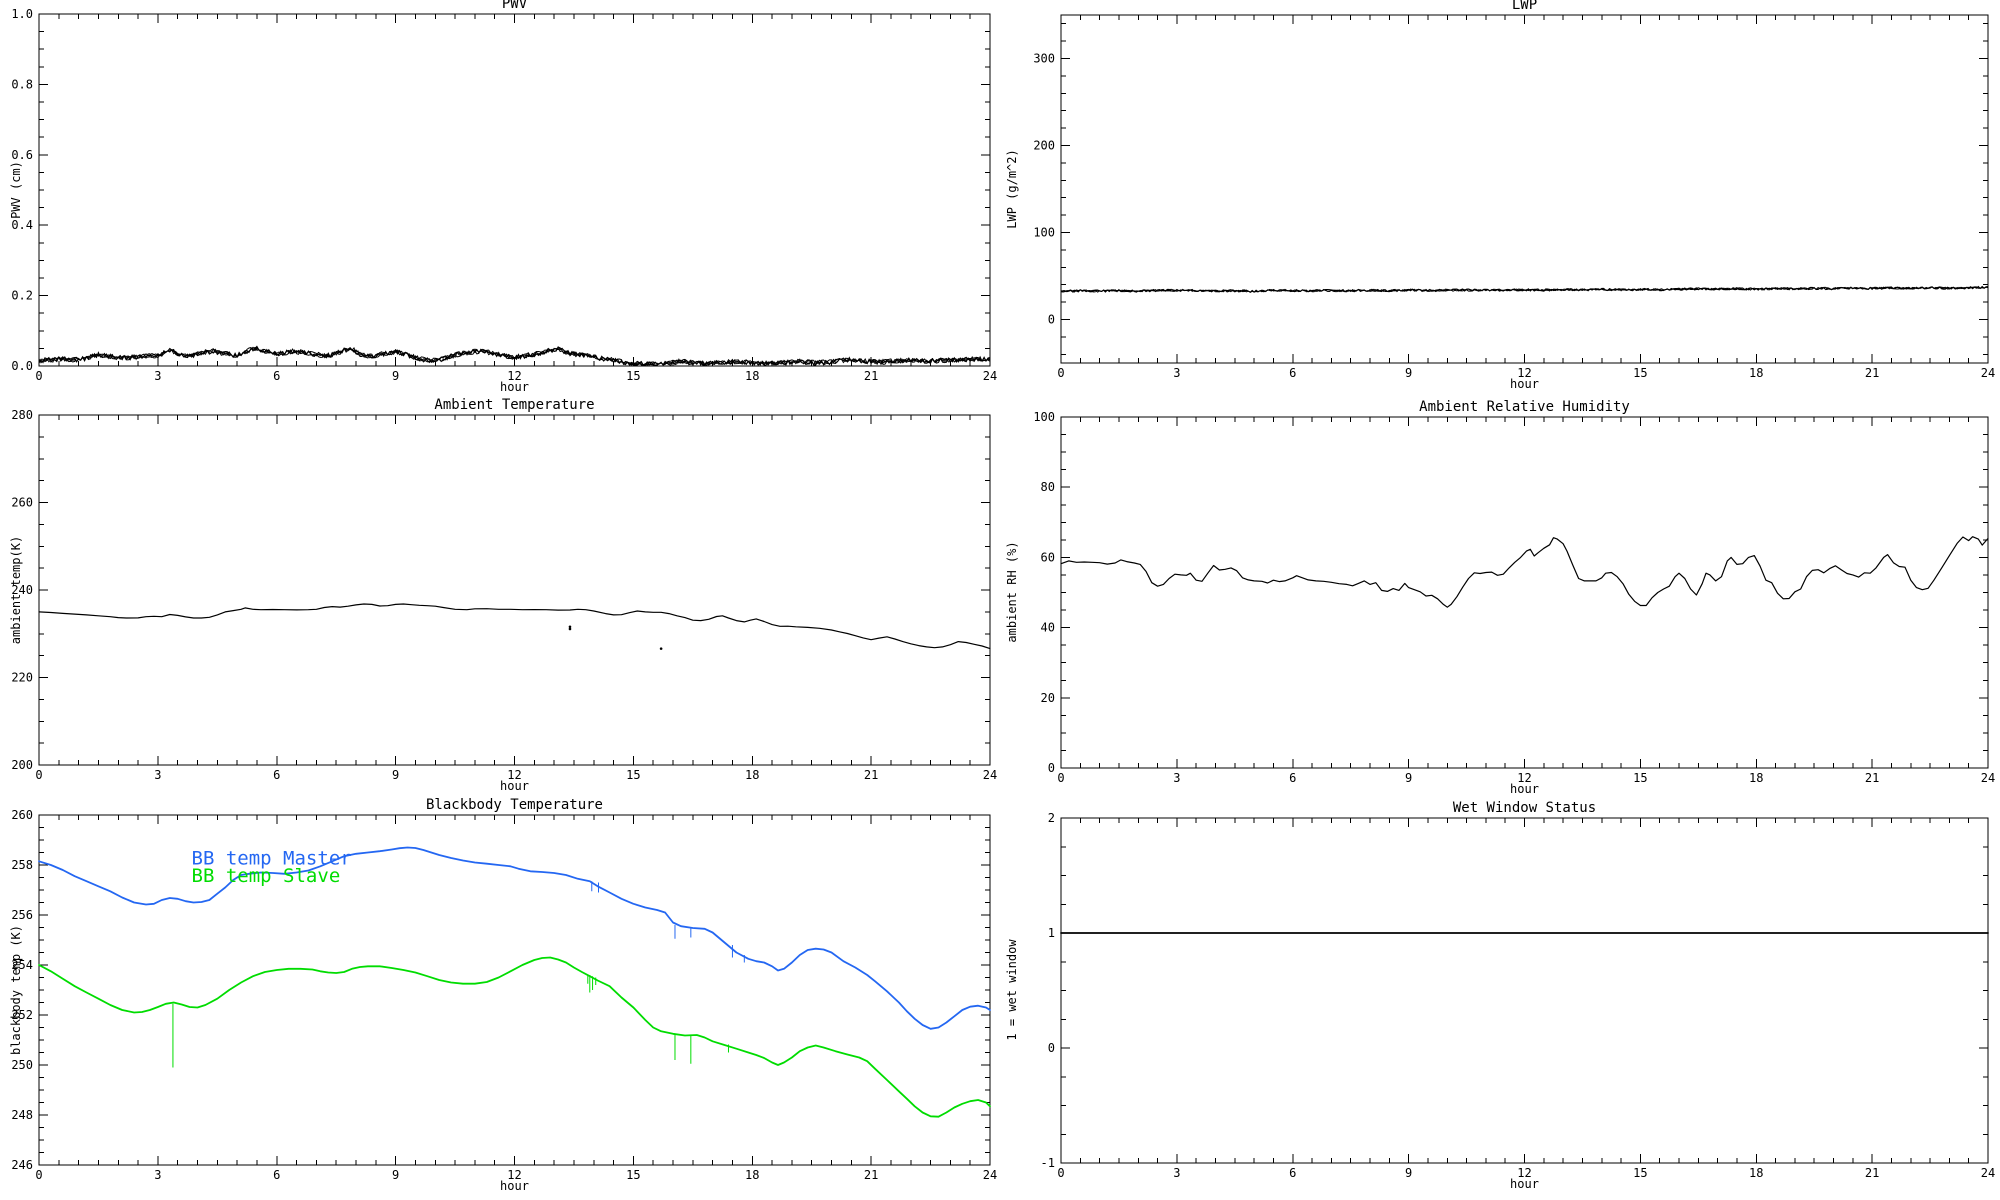 The width and height of the screenshot is (2000, 1200). Describe the element at coordinates (1044, 233) in the screenshot. I see `y-tick-label: 100` at that location.